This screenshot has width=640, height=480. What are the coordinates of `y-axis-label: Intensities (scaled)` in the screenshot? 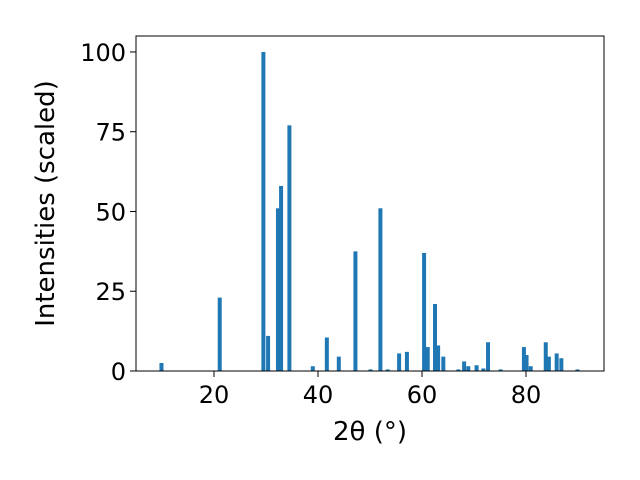 It's located at (46, 203).